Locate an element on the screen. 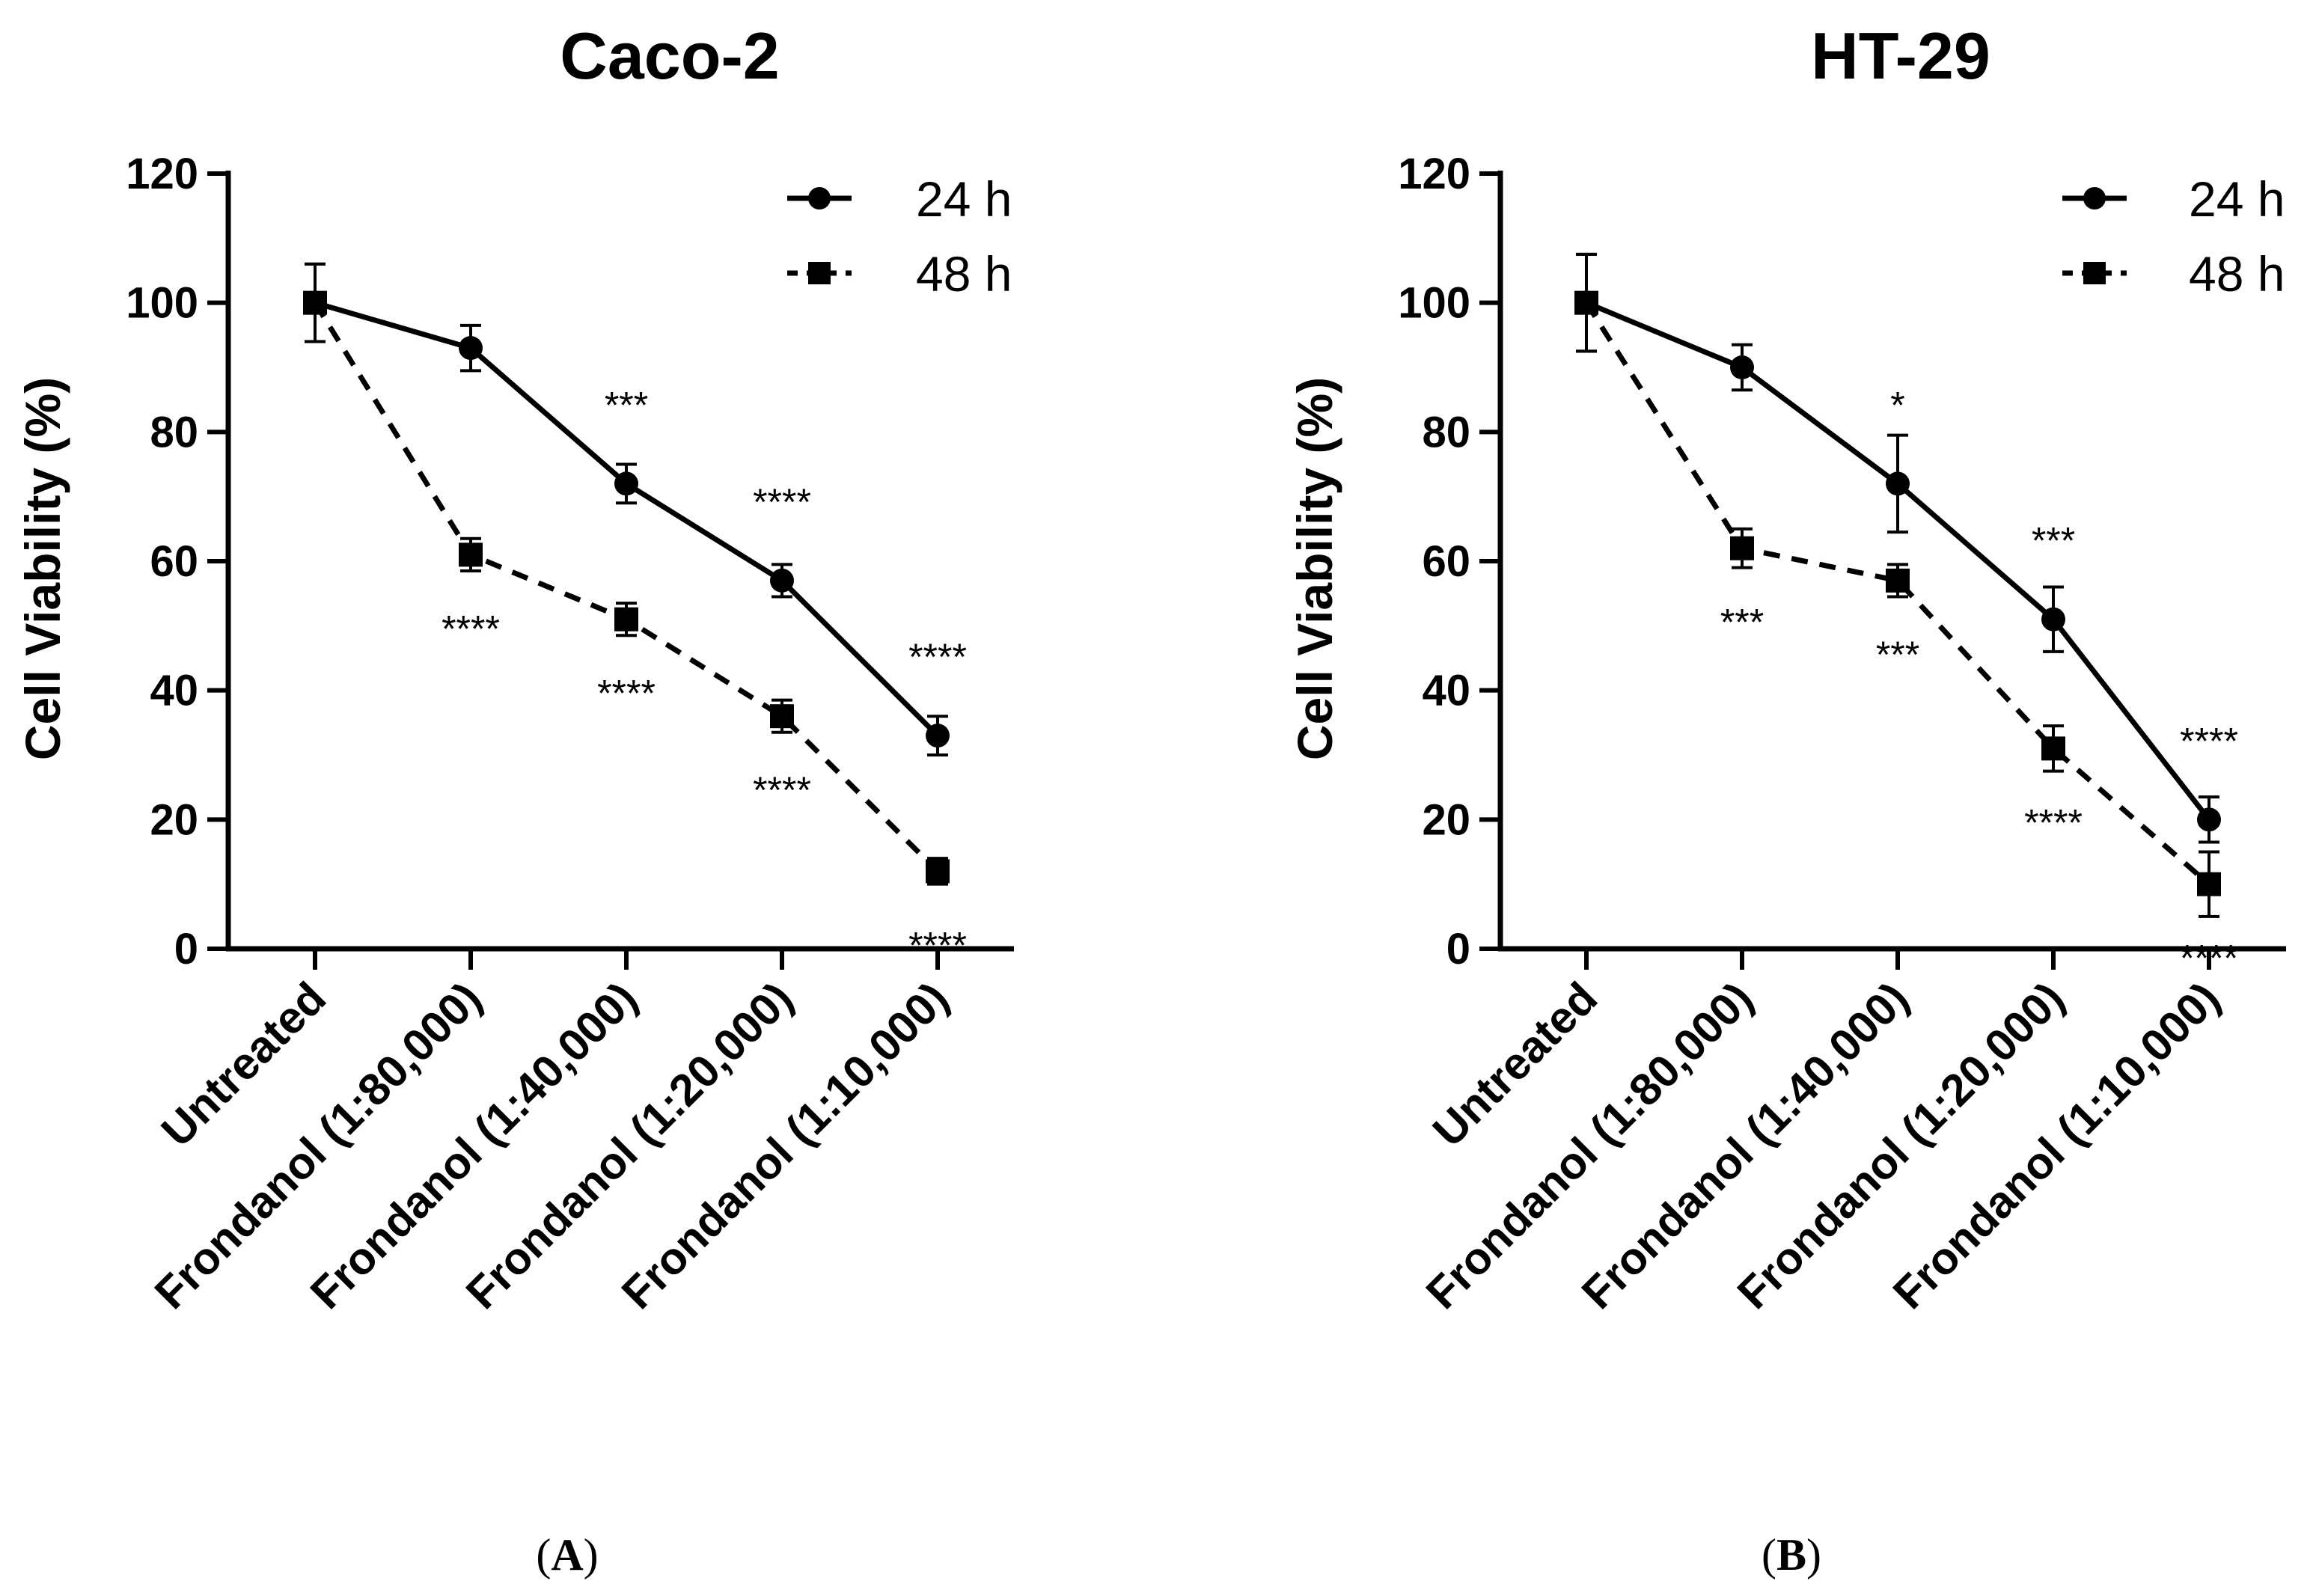 The width and height of the screenshot is (2319, 1596). panel-label-b: (B) is located at coordinates (1791, 1555).